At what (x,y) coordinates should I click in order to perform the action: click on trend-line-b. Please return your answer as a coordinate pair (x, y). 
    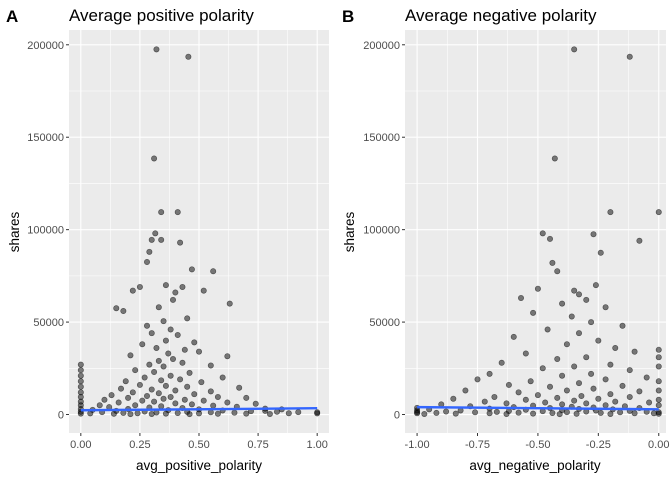
    Looking at the image, I should click on (538, 408).